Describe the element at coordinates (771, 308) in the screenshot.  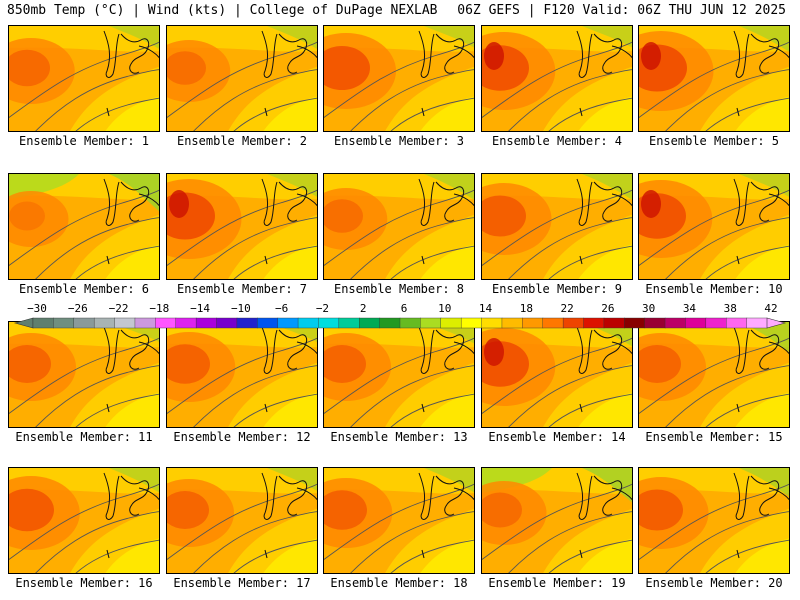
I see `colorbar-tick-label: 42` at that location.